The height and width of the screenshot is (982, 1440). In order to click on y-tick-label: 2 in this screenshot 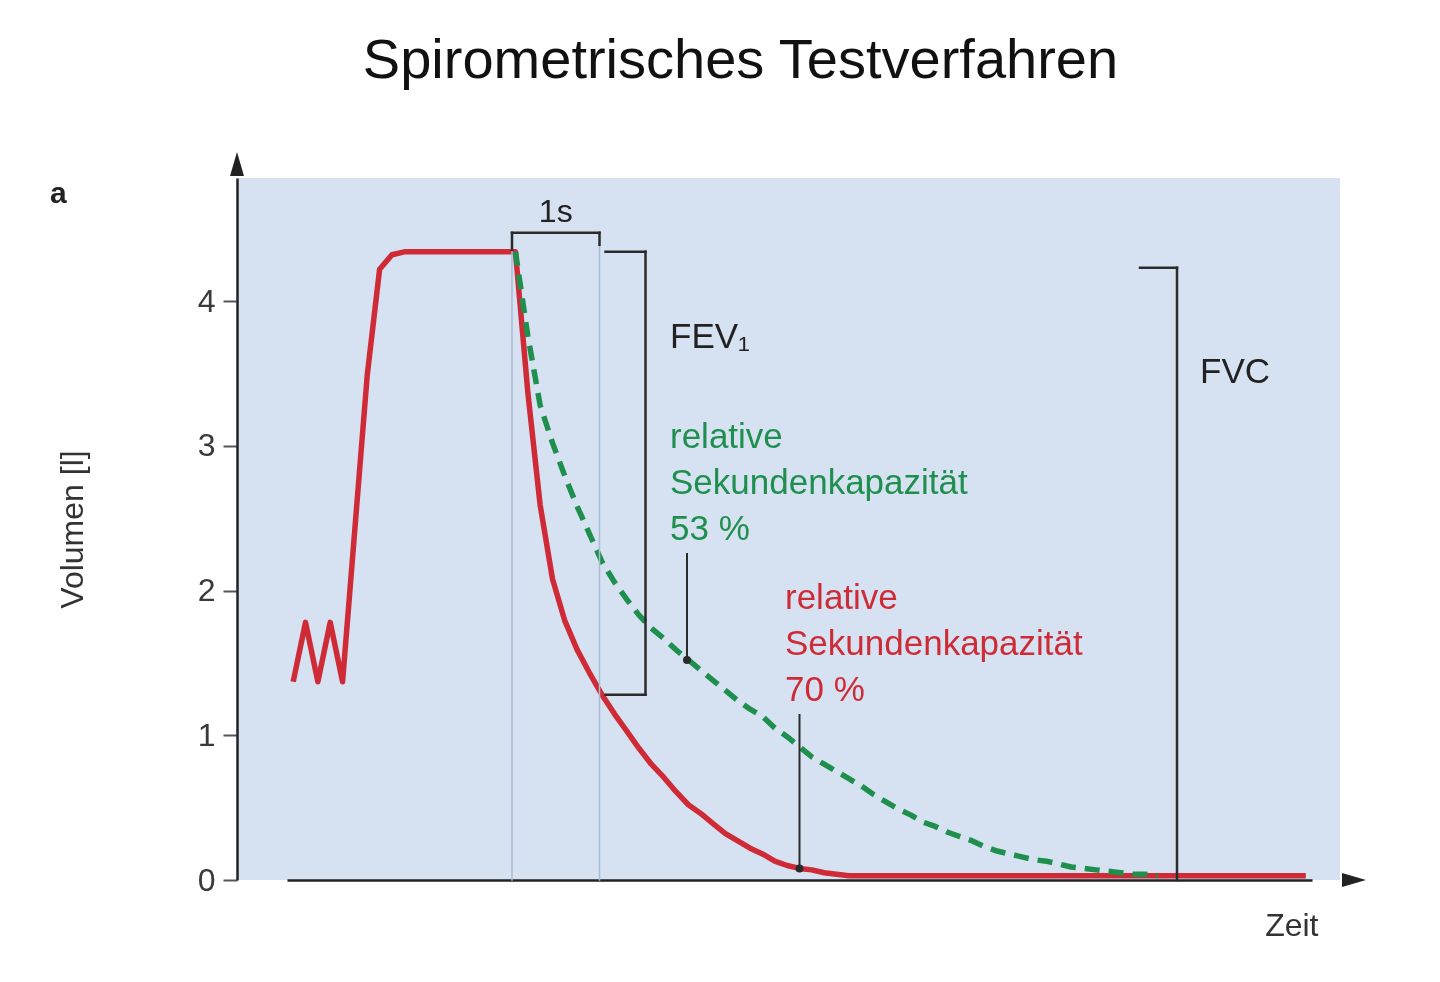, I will do `click(206, 590)`.